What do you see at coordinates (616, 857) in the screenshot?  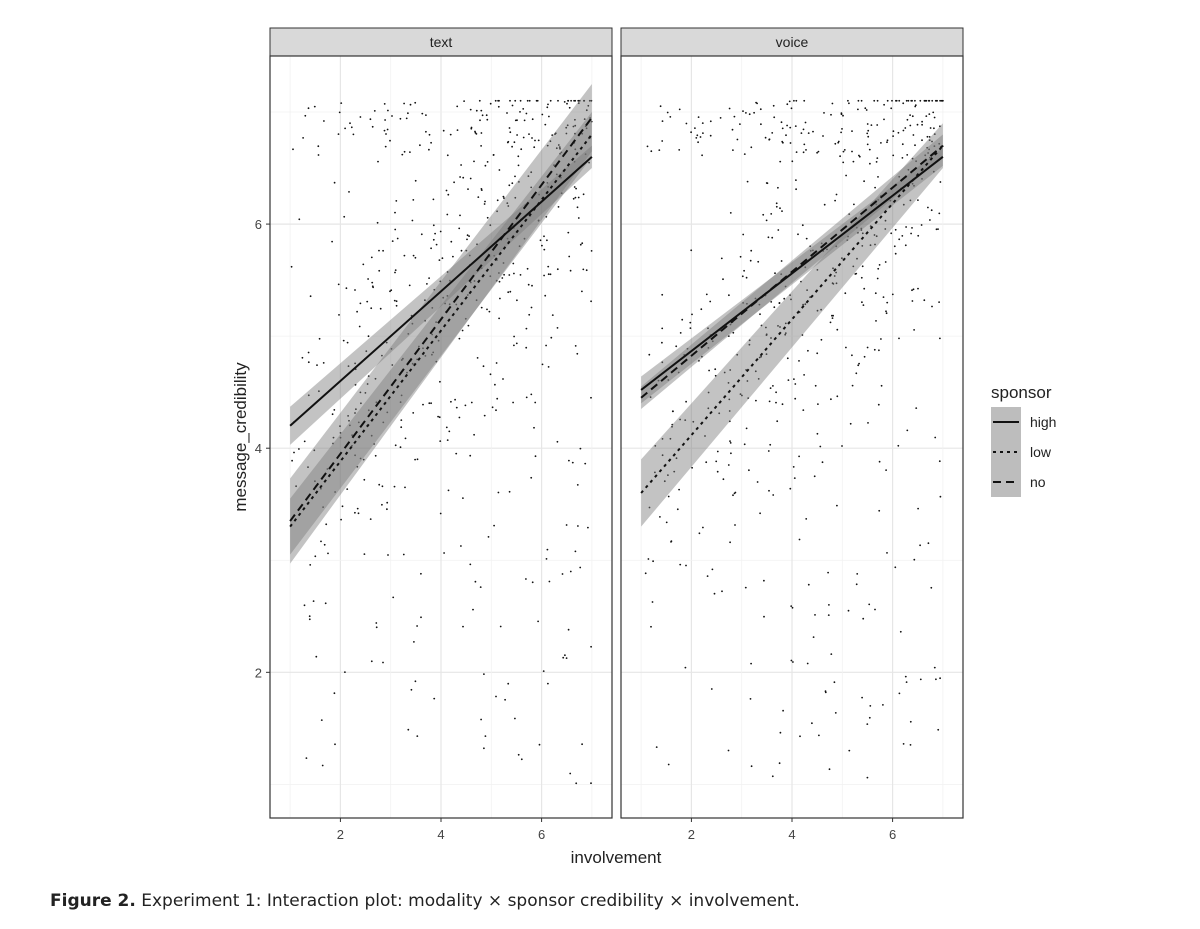 I see `x-axis-title: involvement` at bounding box center [616, 857].